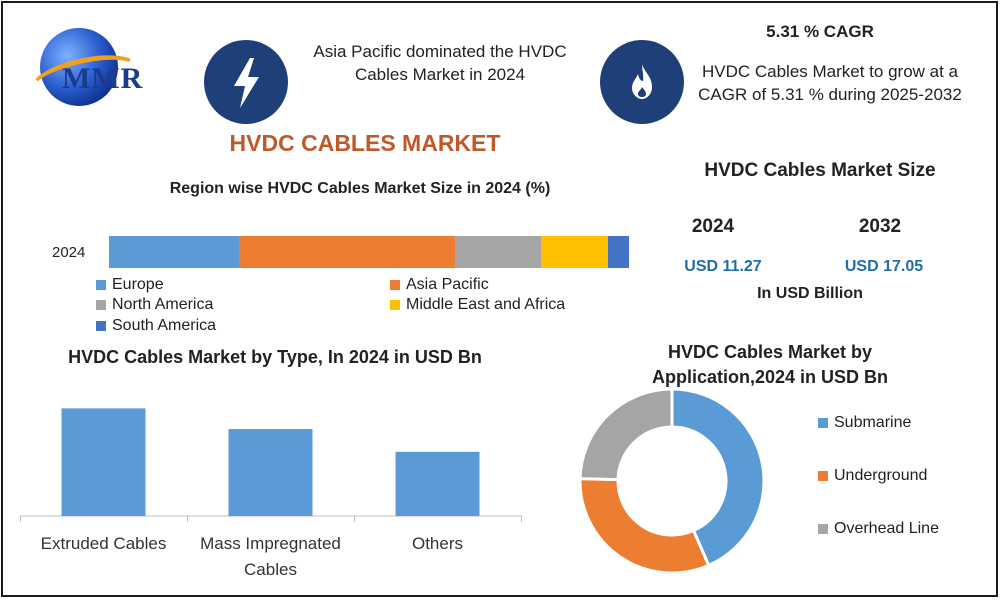 Image resolution: width=1000 pixels, height=600 pixels. What do you see at coordinates (270, 472) in the screenshot?
I see `bar-mass-impregnated-cables` at bounding box center [270, 472].